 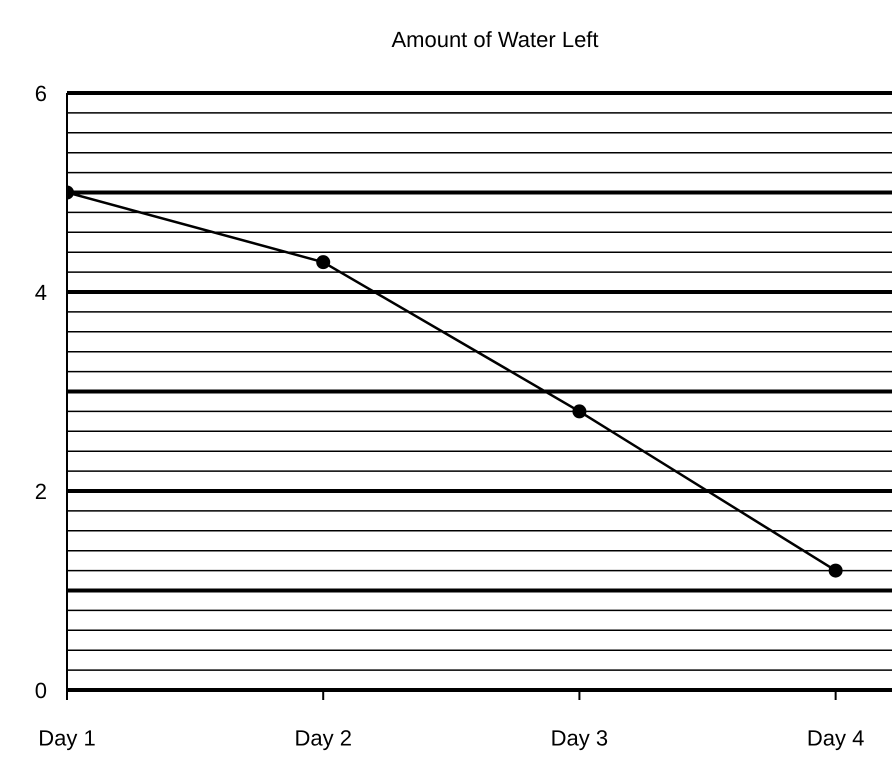 What do you see at coordinates (323, 738) in the screenshot?
I see `x-tick-label: Day 2` at bounding box center [323, 738].